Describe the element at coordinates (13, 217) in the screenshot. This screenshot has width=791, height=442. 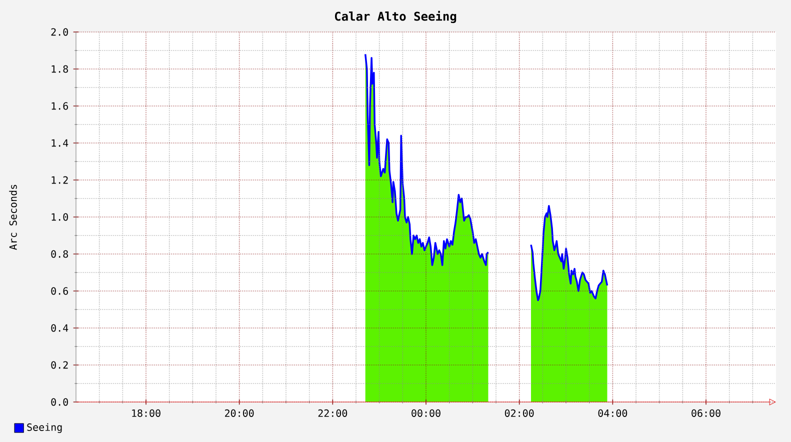
I see `y-axis-title: Arc Seconds` at that location.